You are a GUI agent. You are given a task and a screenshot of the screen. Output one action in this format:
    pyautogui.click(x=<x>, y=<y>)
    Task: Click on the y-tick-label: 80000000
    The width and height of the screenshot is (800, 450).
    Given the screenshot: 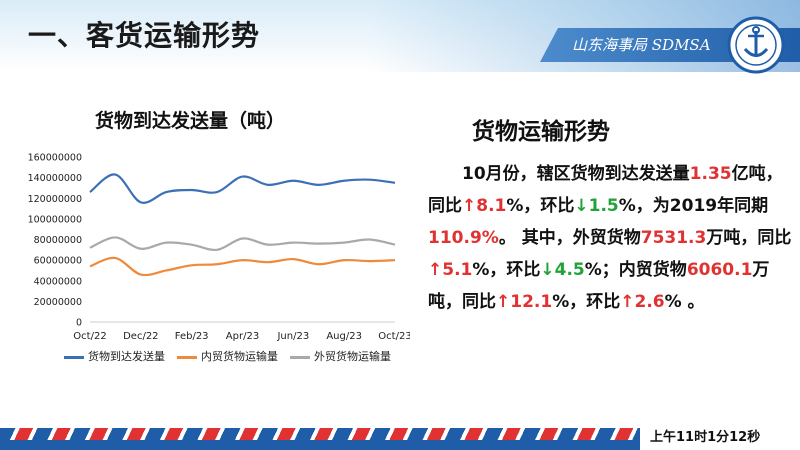 What is the action you would take?
    pyautogui.click(x=58, y=240)
    